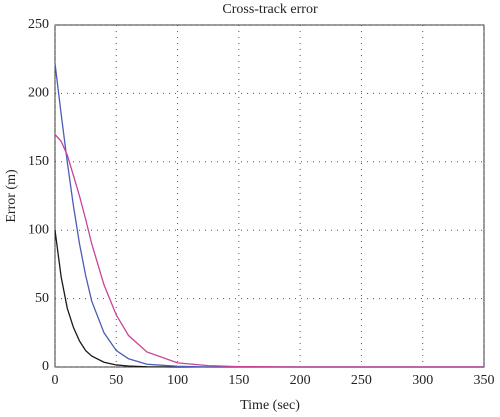 The image size is (500, 417). Describe the element at coordinates (38, 161) in the screenshot. I see `y-tick-label: 150` at that location.